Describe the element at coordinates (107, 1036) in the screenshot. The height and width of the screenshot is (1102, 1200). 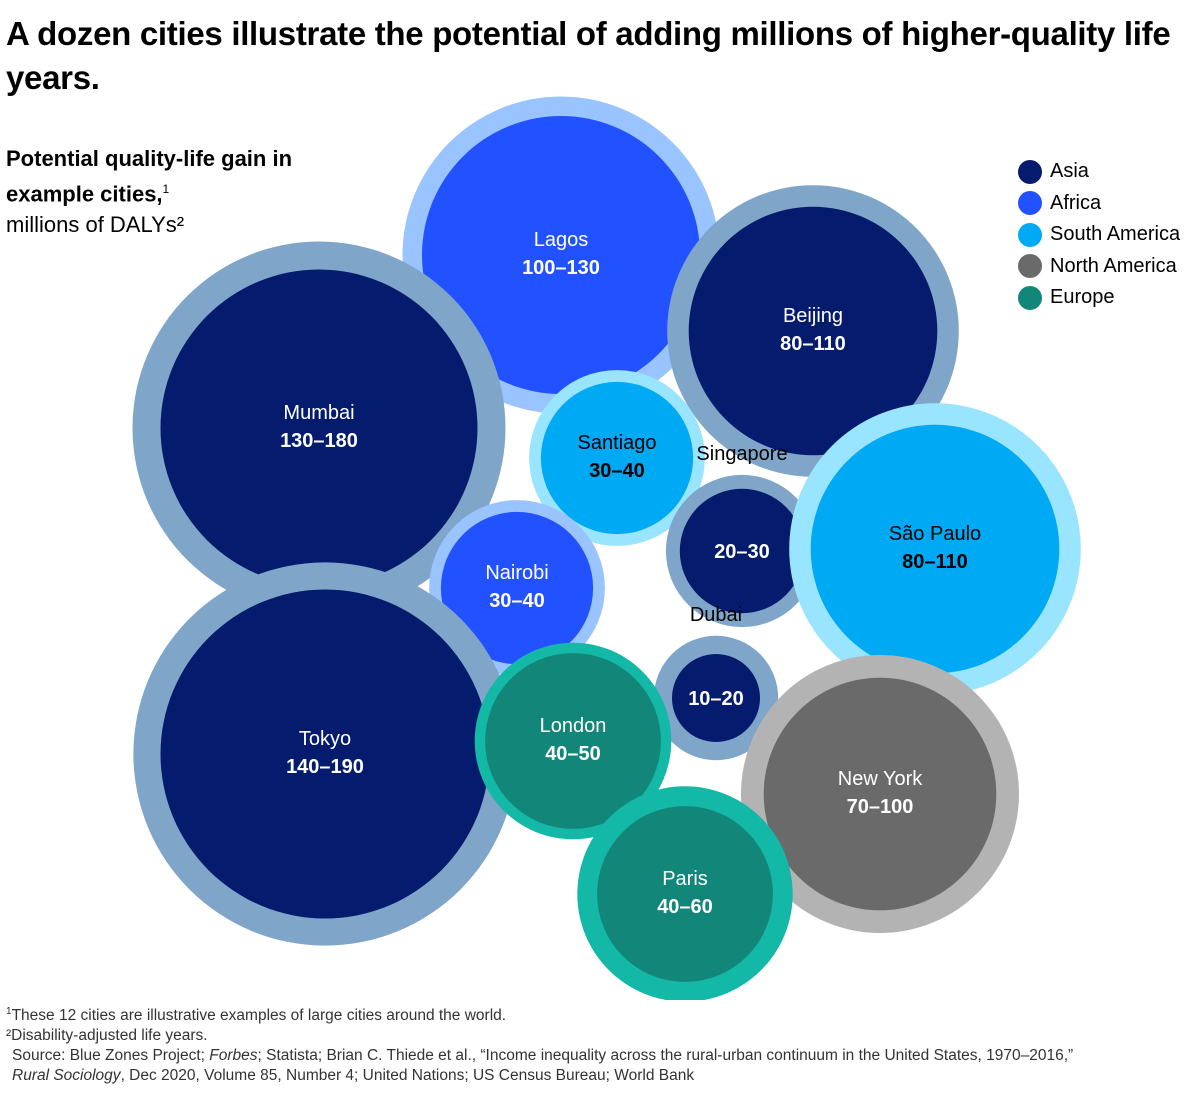
I see `footnote-2: ²Disability-adjusted life years.` at that location.